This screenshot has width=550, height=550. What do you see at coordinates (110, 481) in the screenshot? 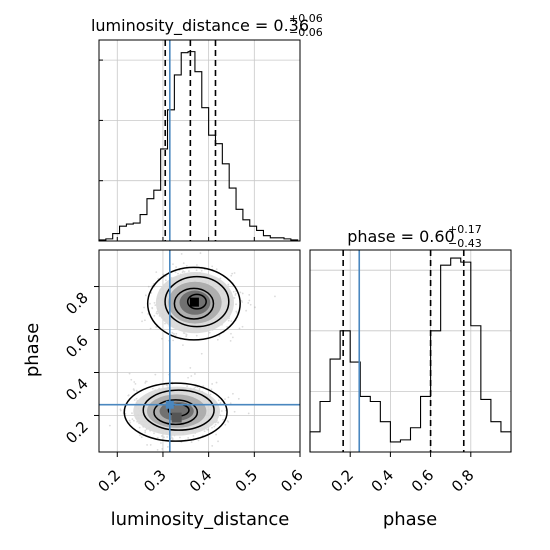
I see `x-tick-label: 0.2` at bounding box center [110, 481].